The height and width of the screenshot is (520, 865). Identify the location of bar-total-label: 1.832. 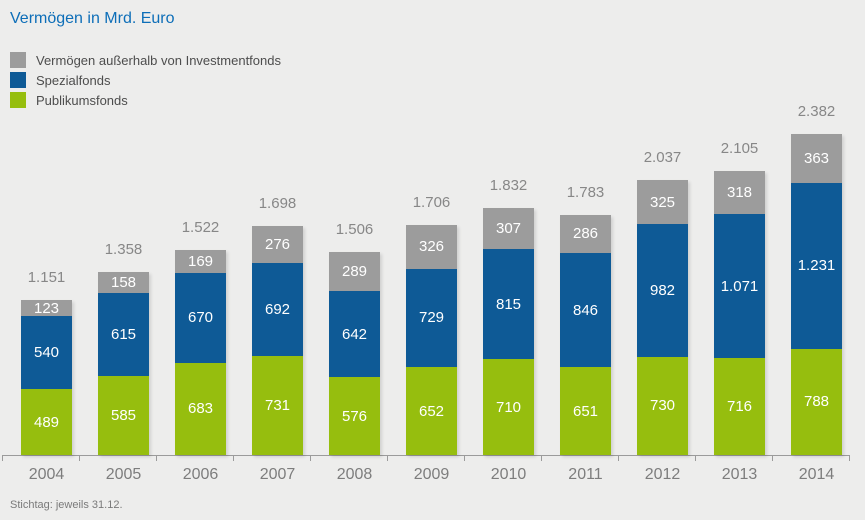
(508, 186).